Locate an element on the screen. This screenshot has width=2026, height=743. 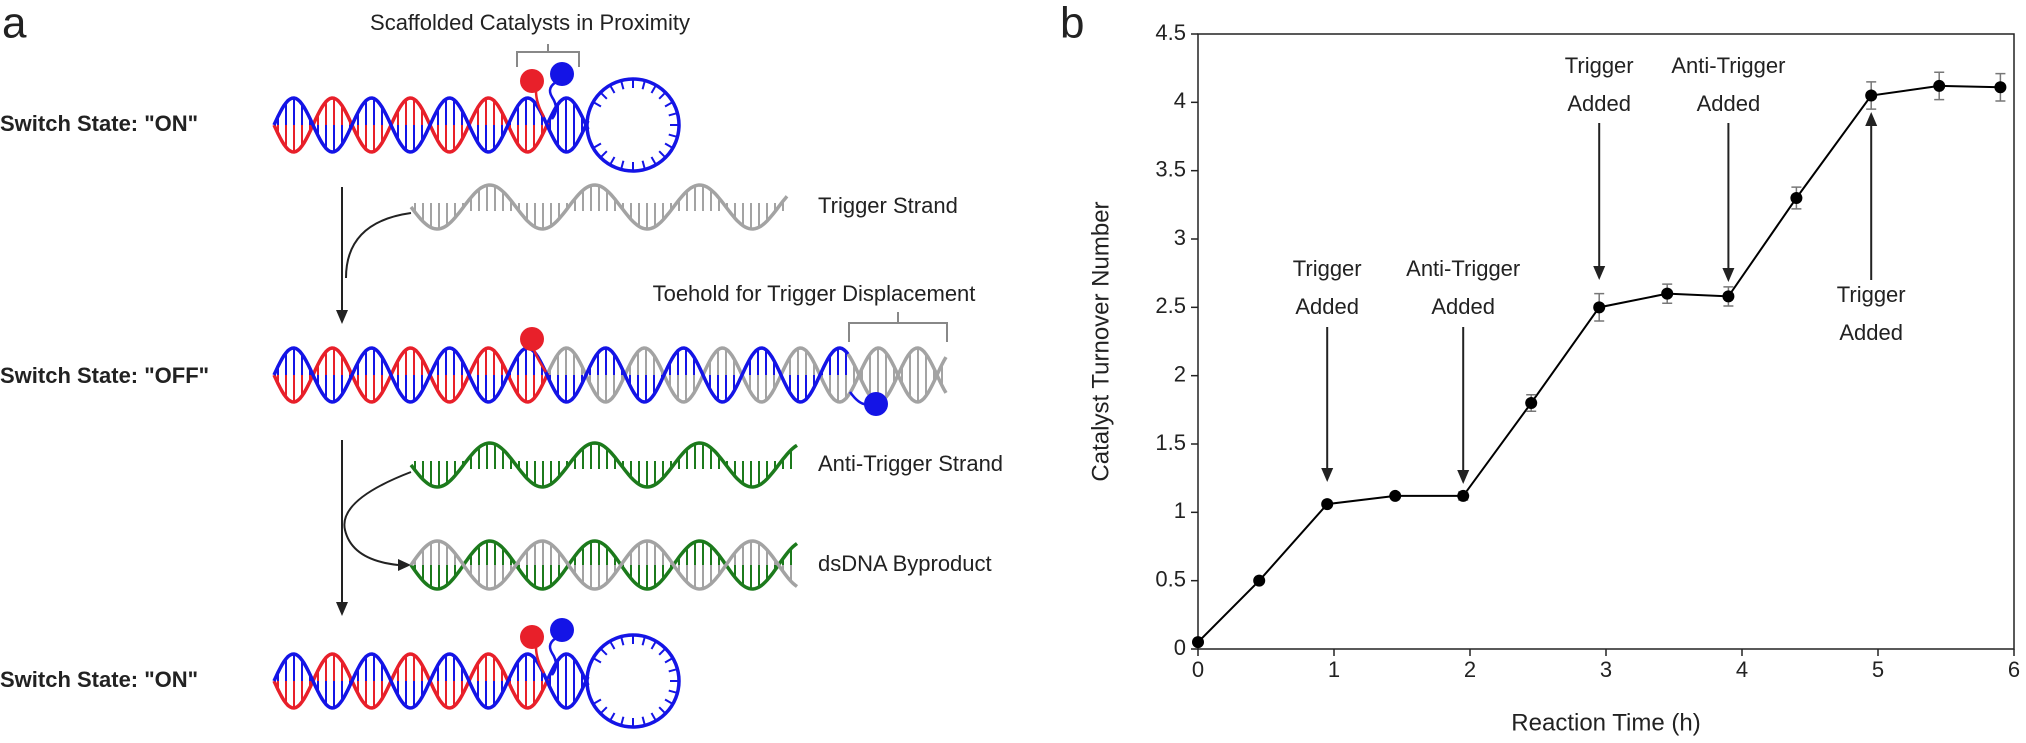
y-tick-label: 1.5 is located at coordinates (1170, 442).